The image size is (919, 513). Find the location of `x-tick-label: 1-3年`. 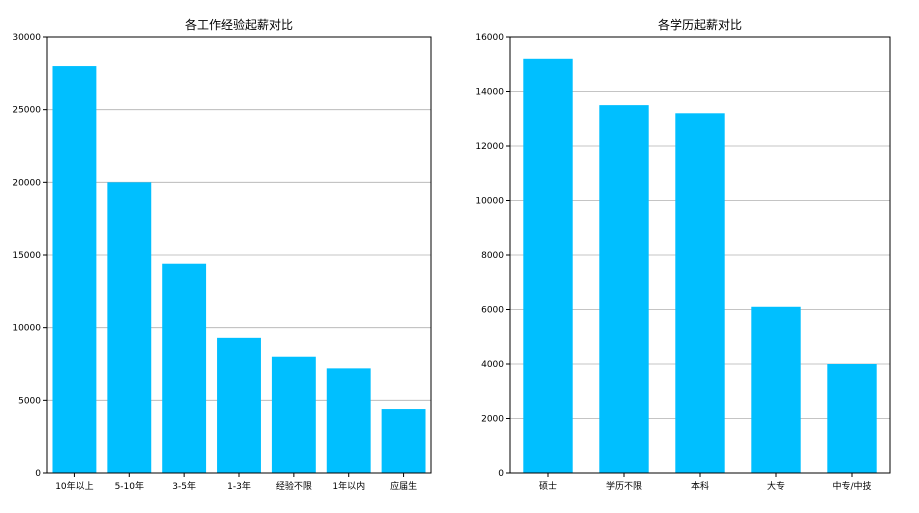

x-tick-label: 1-3年 is located at coordinates (239, 486).